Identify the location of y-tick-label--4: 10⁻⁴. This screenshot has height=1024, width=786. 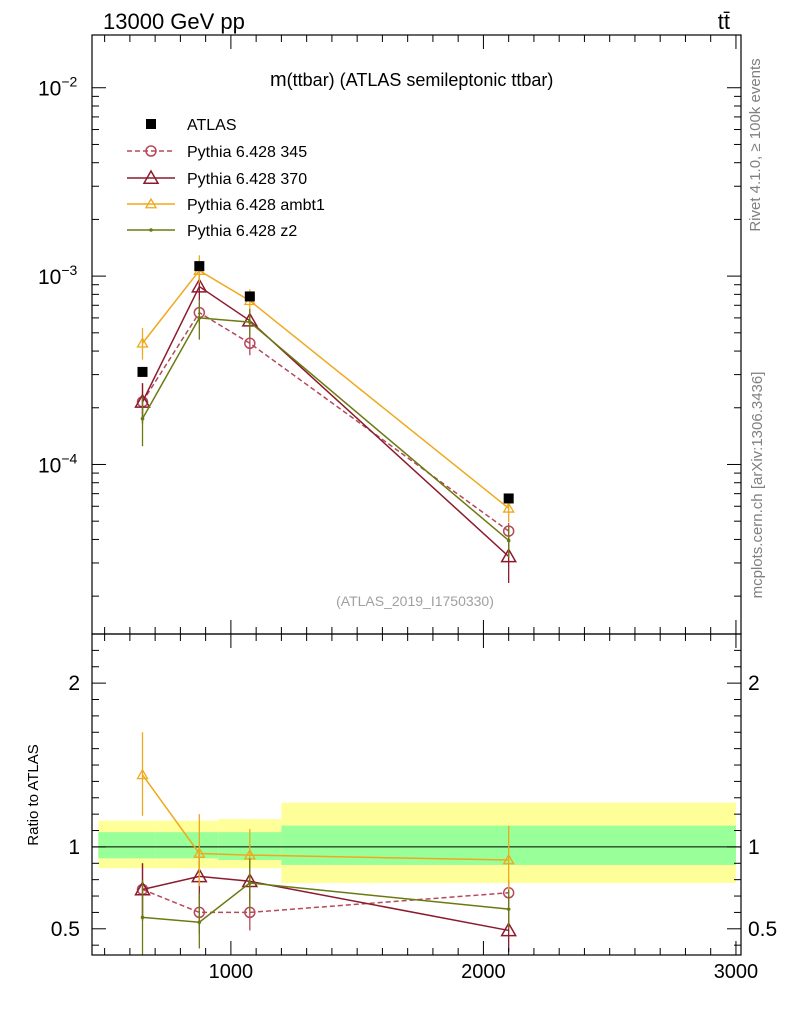
(58, 463).